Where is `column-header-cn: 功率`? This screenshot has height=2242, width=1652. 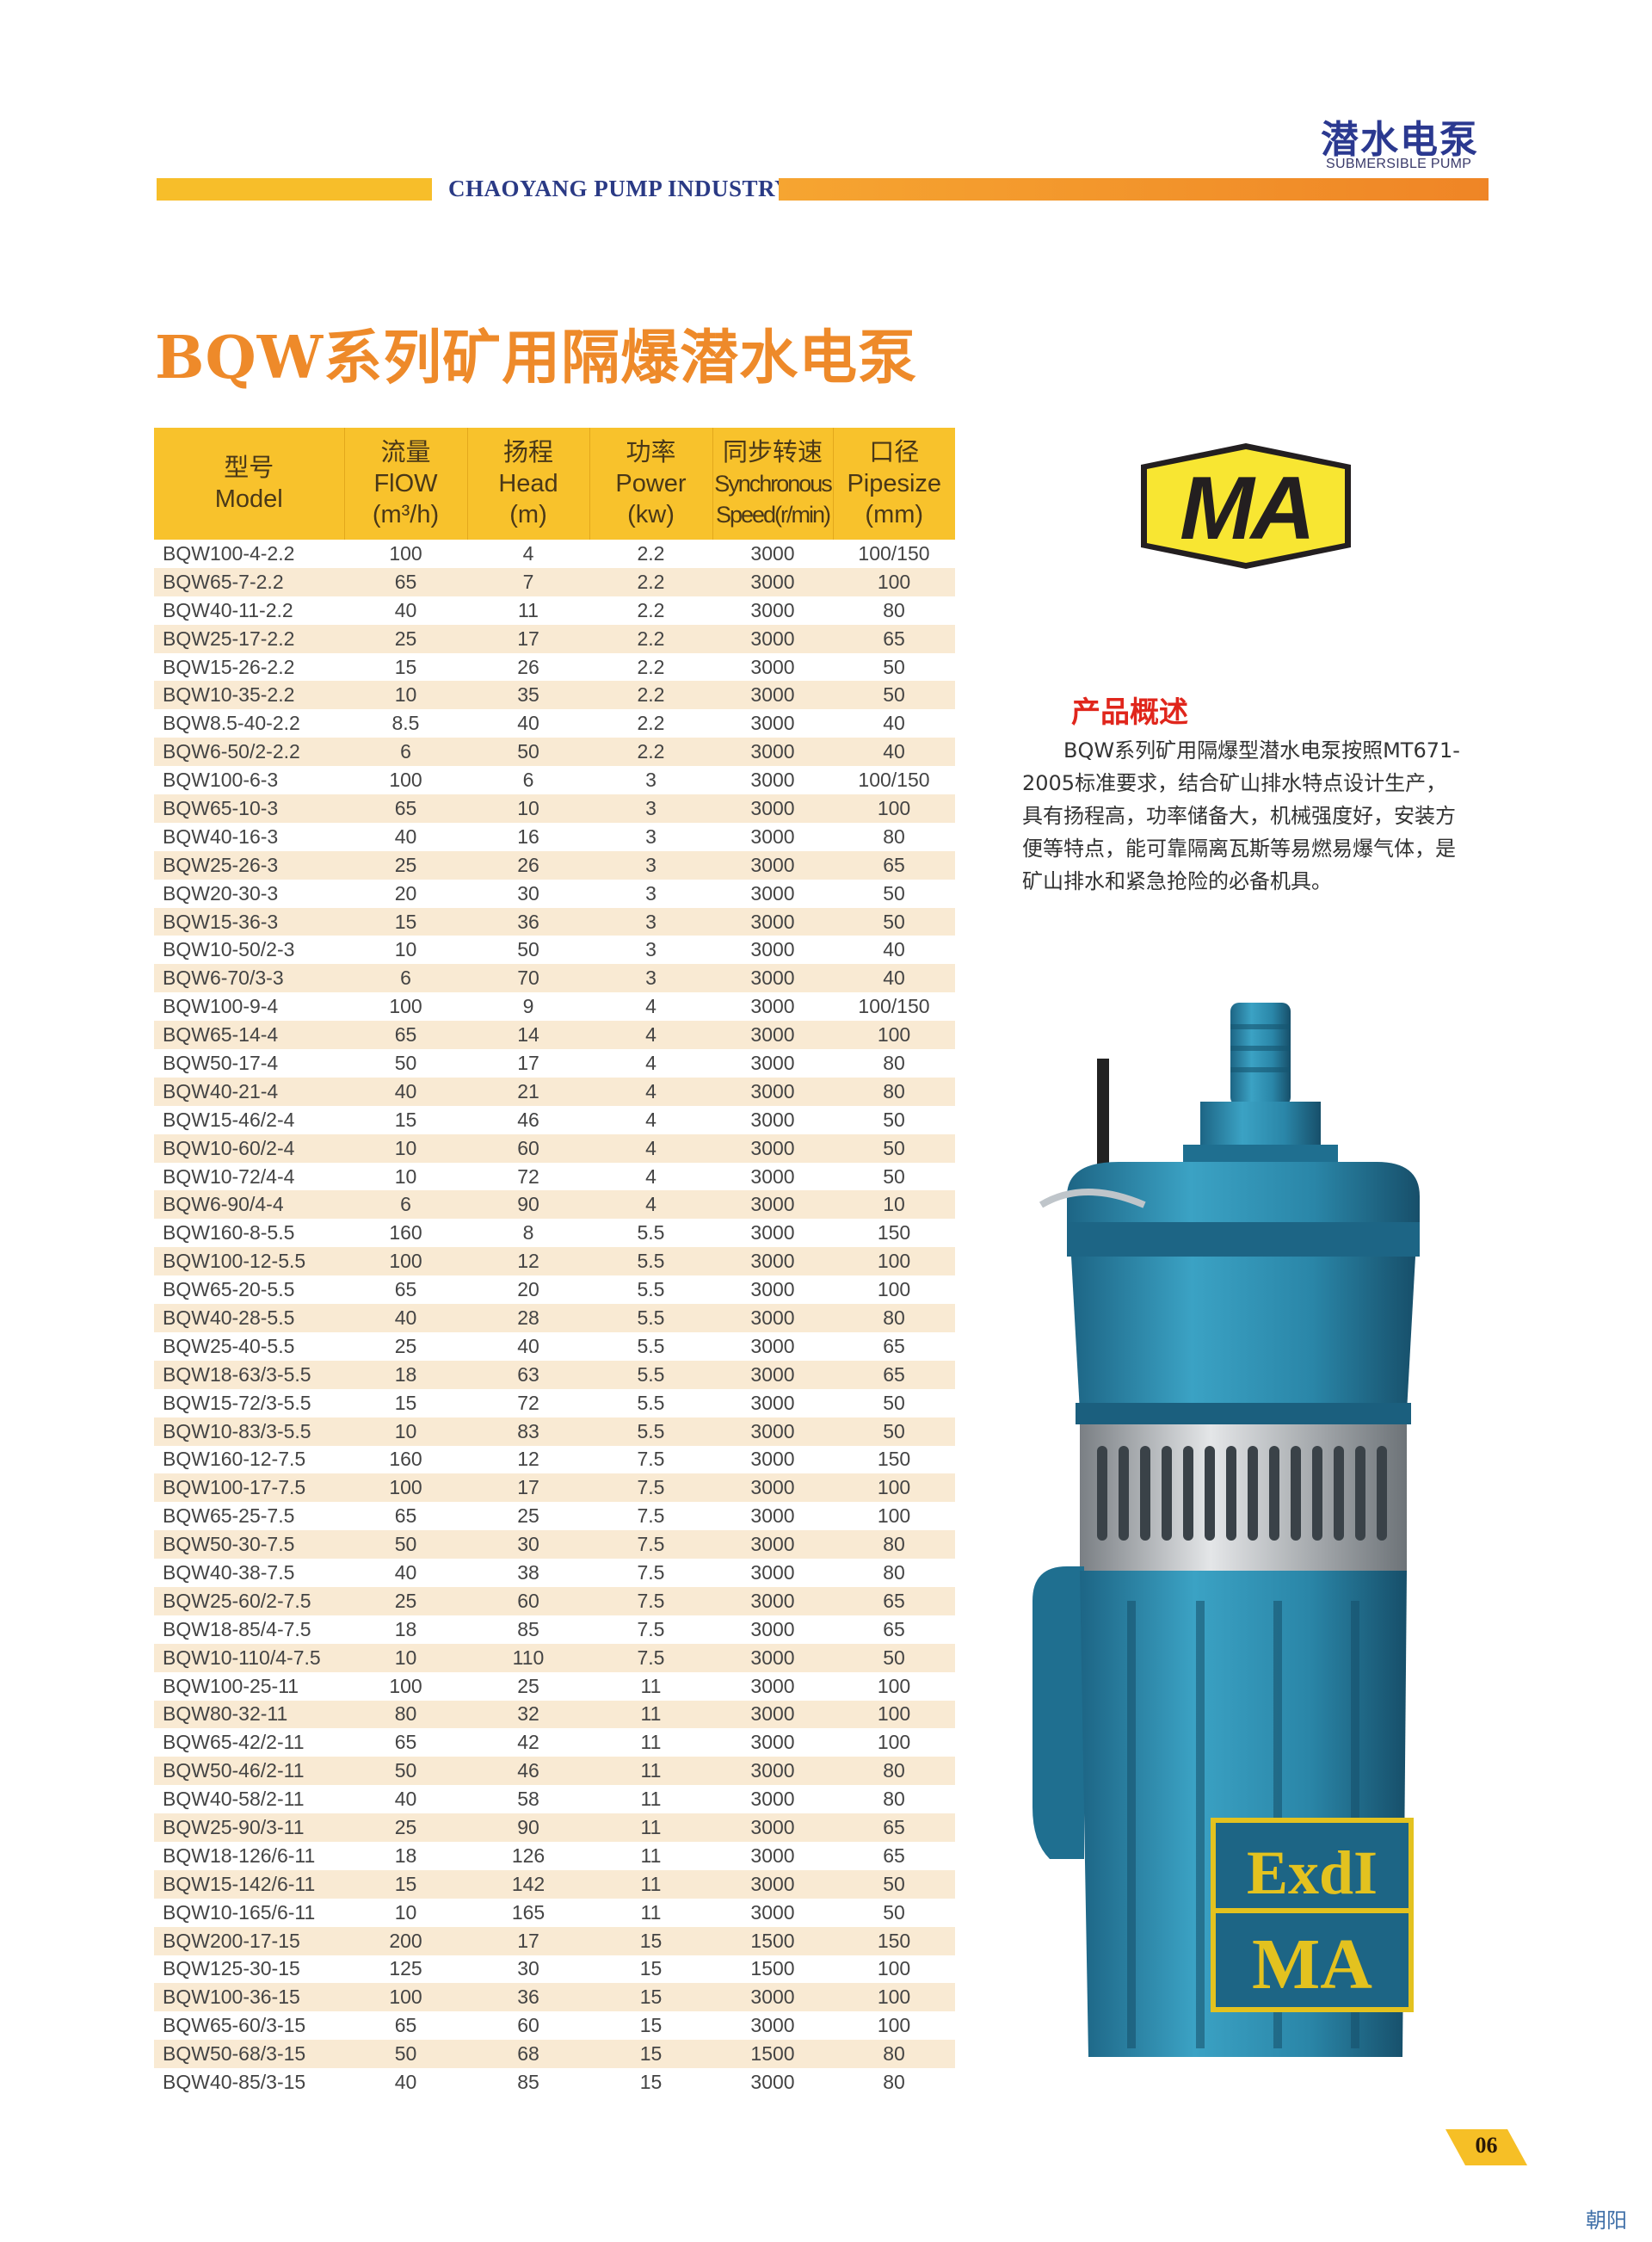 column-header-cn: 功率 is located at coordinates (651, 452).